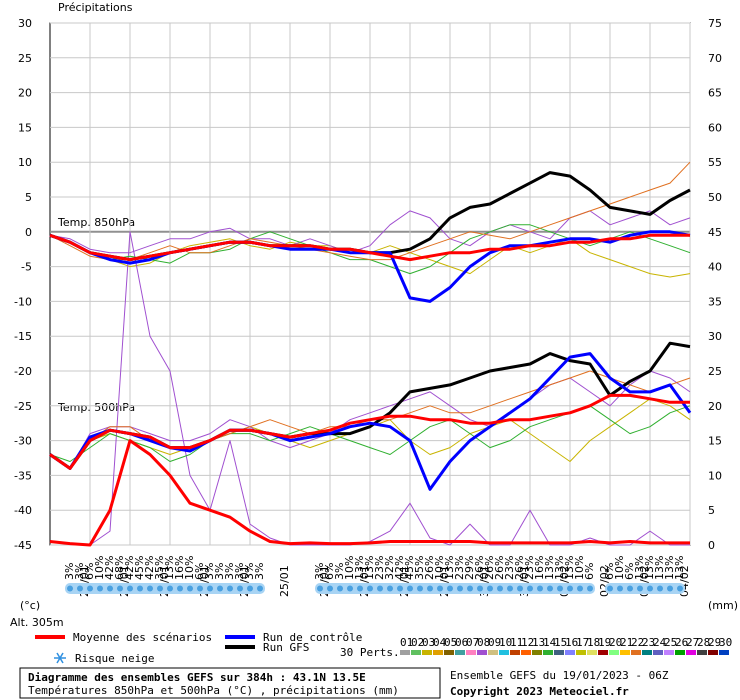 The width and height of the screenshot is (740, 700). I want to click on y2-tick-label: 15, so click(715, 441).